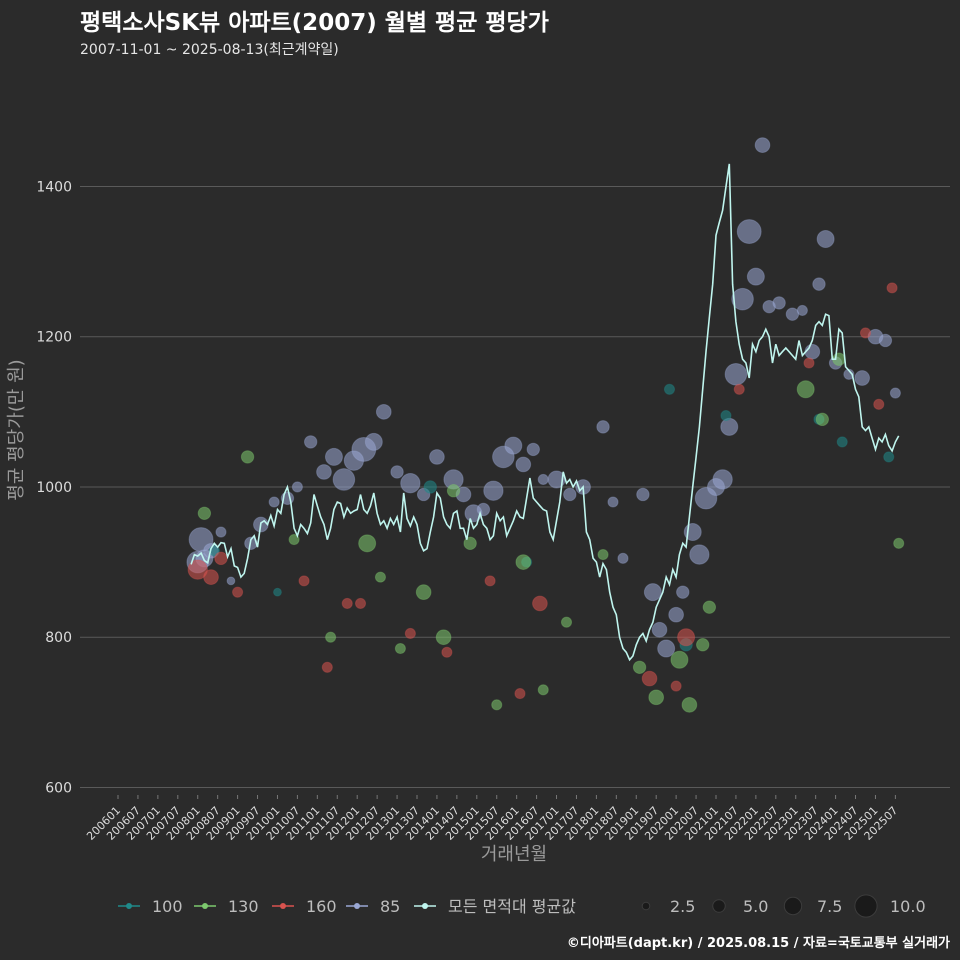 This screenshot has height=960, width=960. Describe the element at coordinates (514, 854) in the screenshot. I see `x-axis-label: 거래년월` at that location.